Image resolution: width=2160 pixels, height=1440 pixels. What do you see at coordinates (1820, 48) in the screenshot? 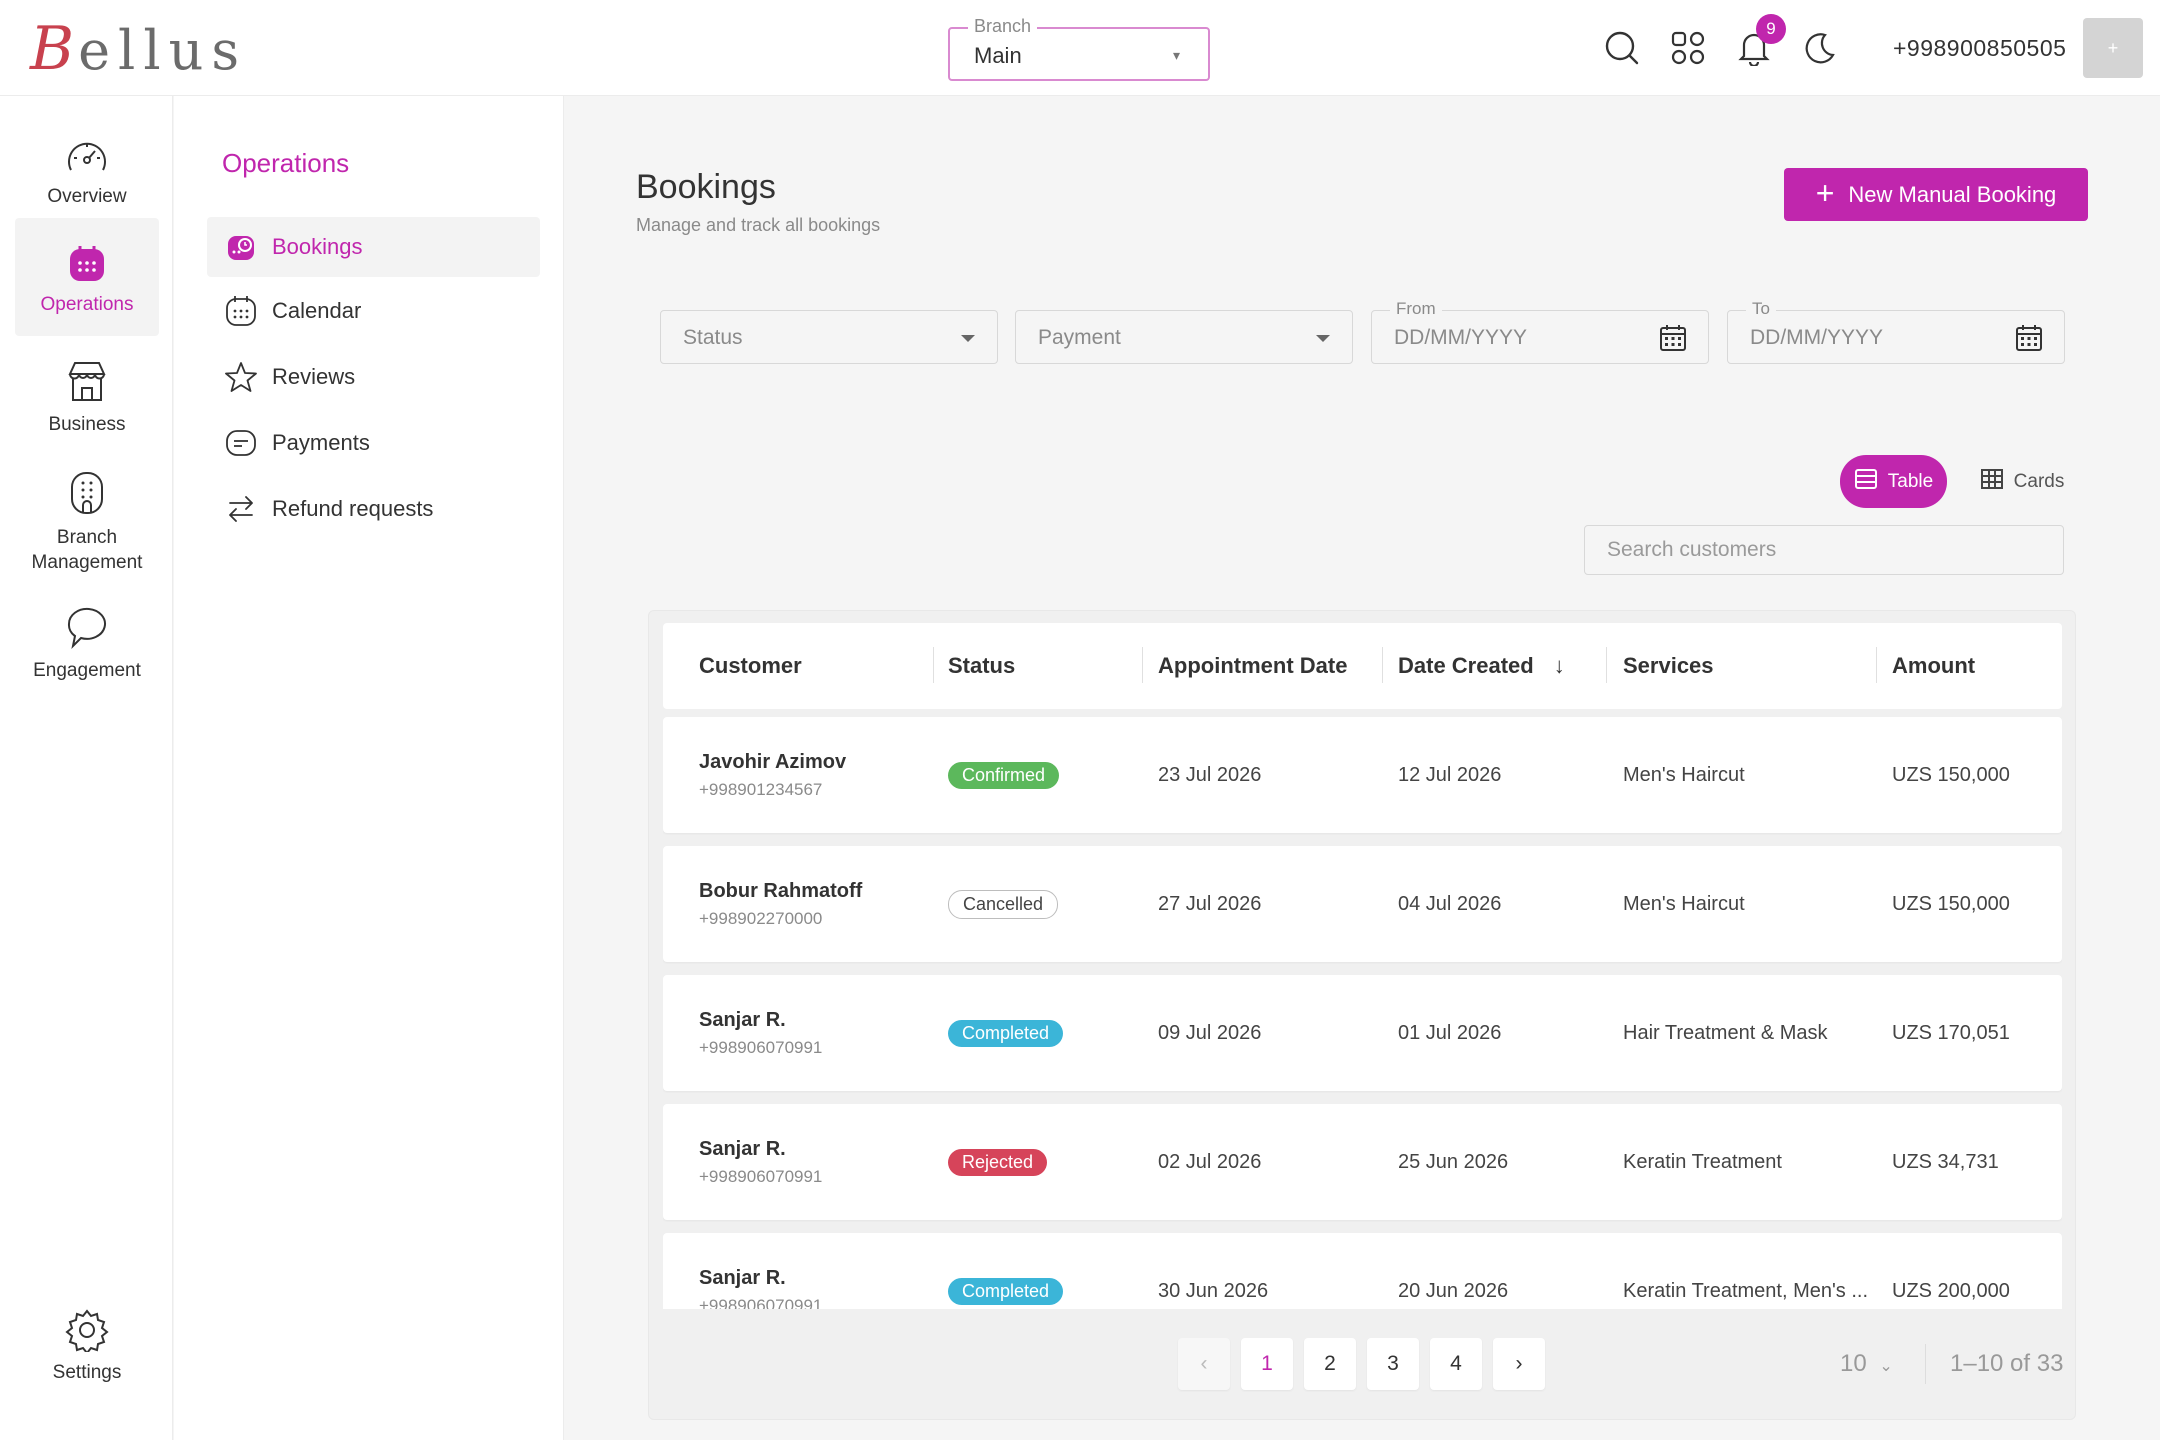
I see `dark-mode-moon-icon` at bounding box center [1820, 48].